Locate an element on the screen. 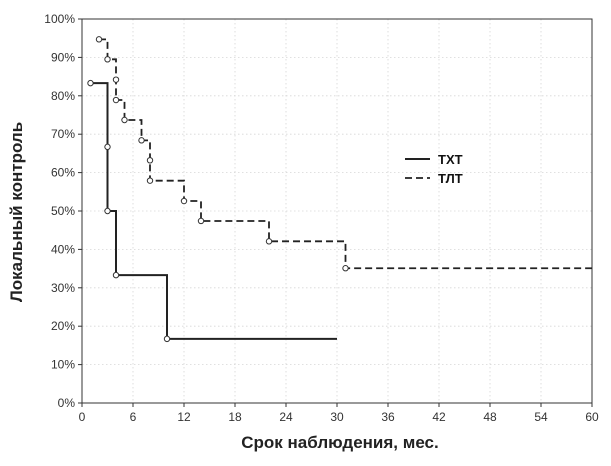 This screenshot has width=611, height=466. legend-label-1: ТХТ is located at coordinates (450, 159).